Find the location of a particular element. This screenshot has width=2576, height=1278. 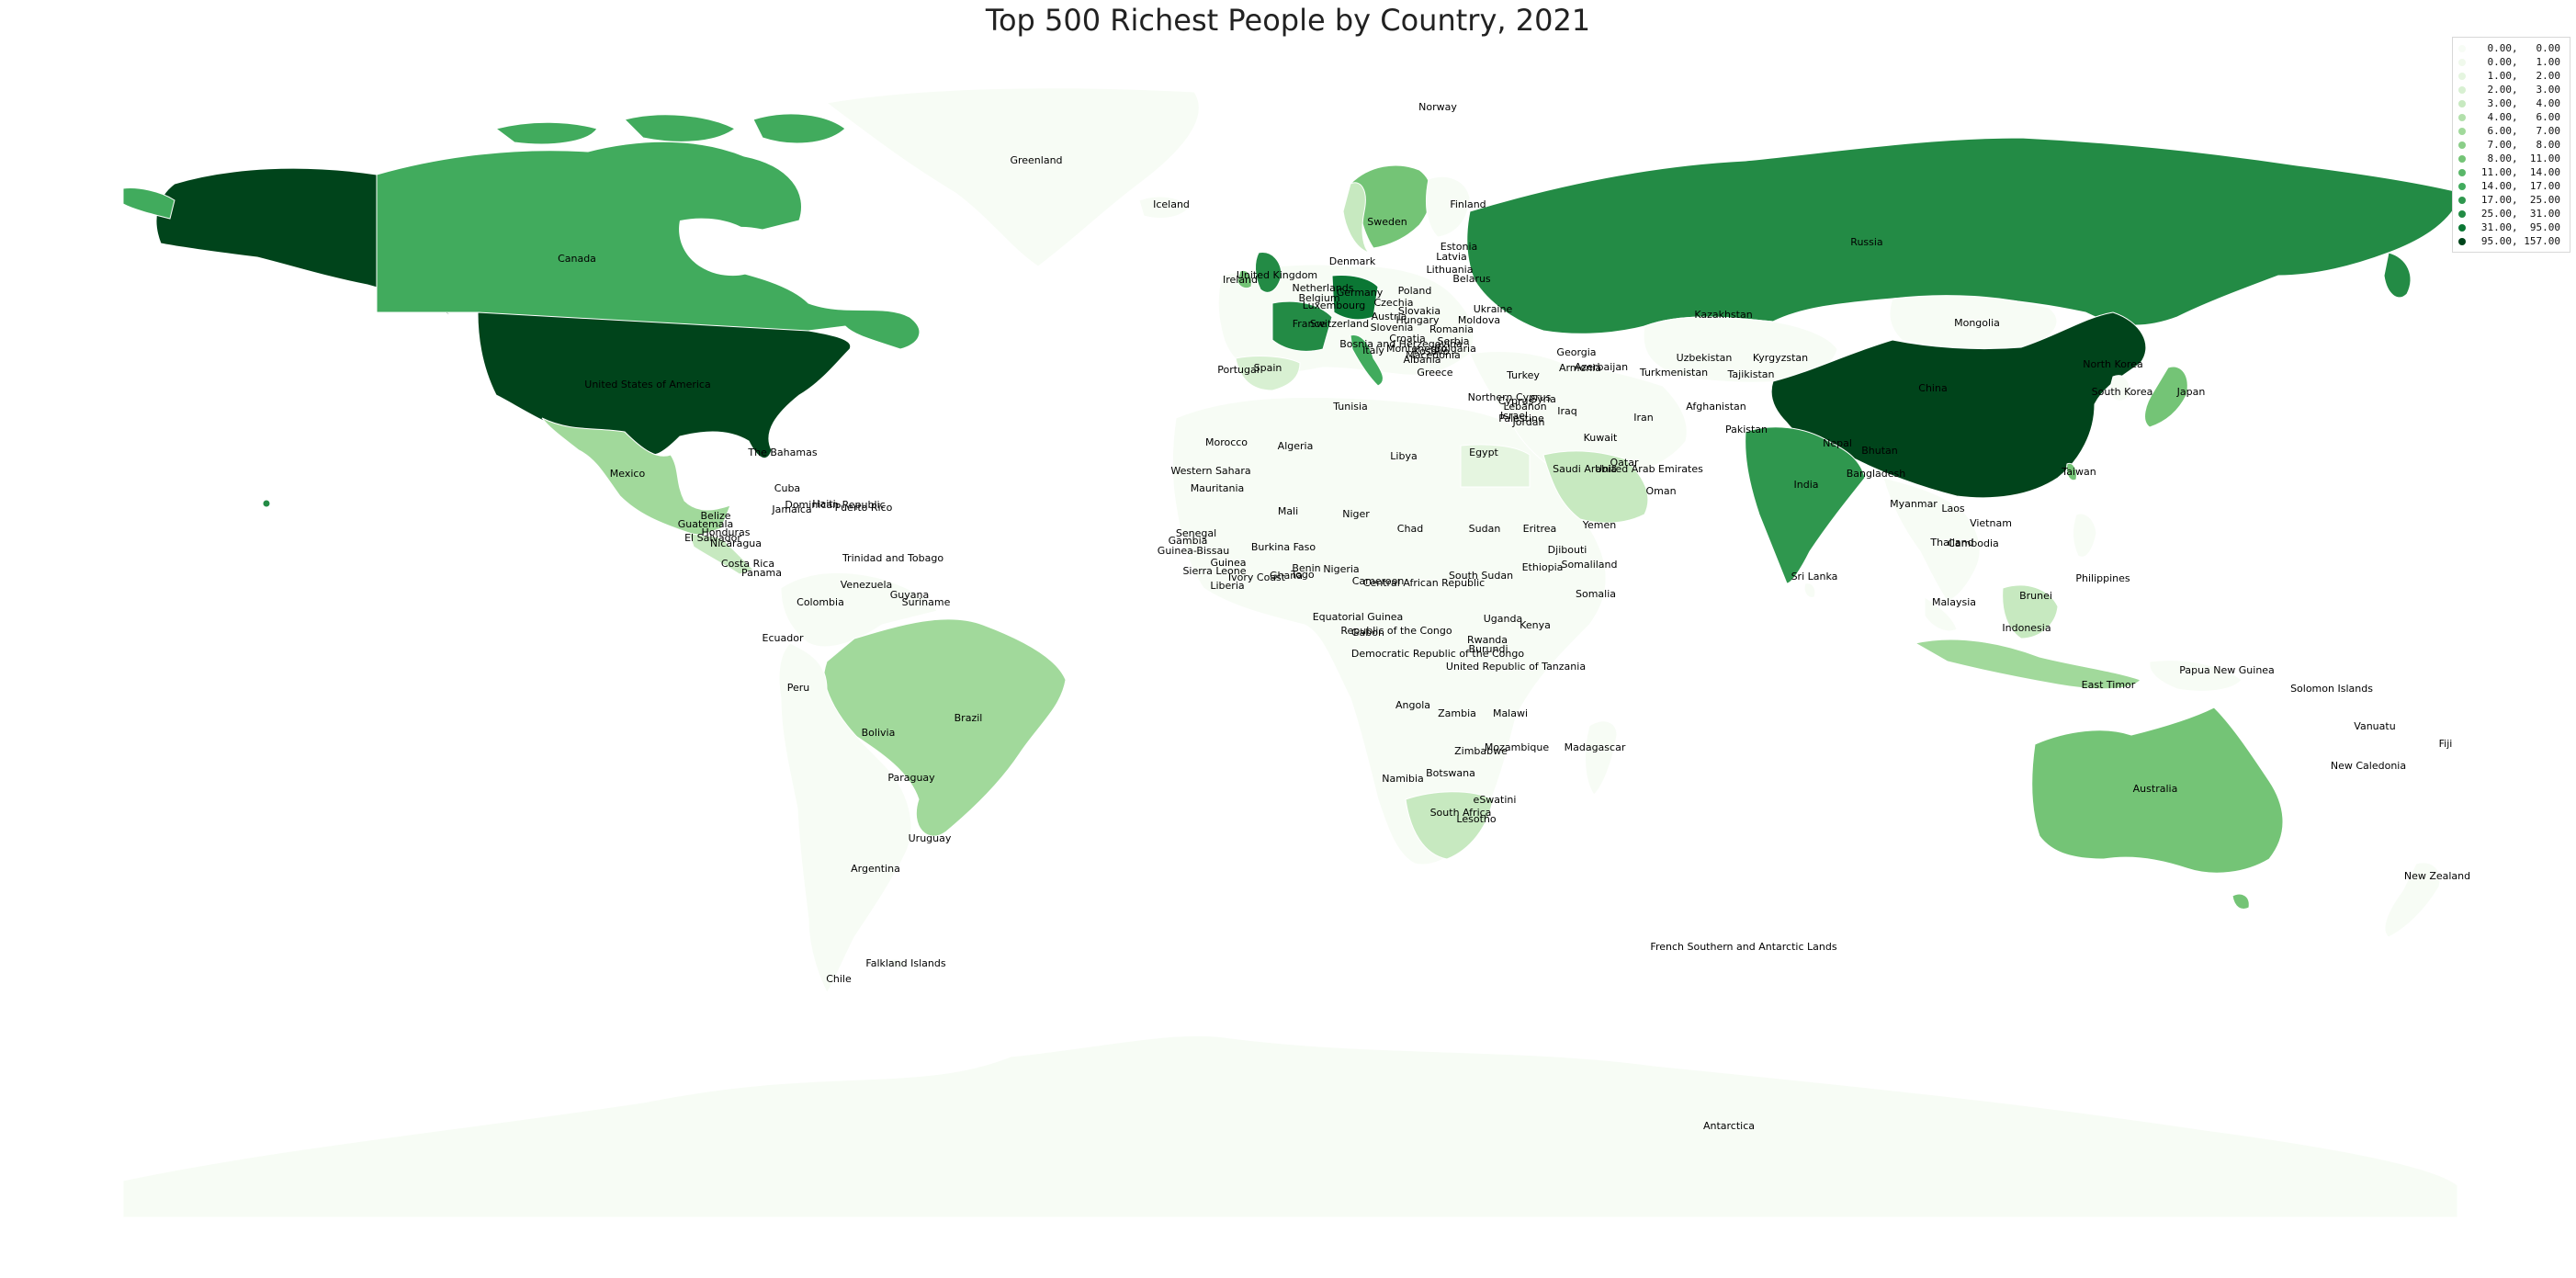

legend-item: 8.00, 11.00 is located at coordinates (2509, 158).